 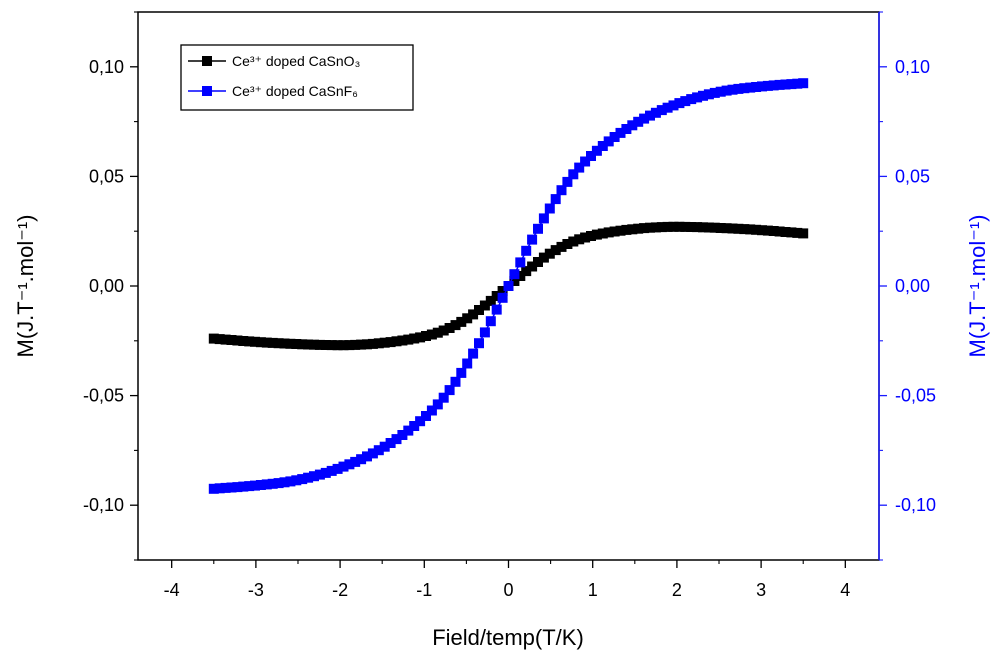 I want to click on x-tick-label: -3, so click(x=256, y=590).